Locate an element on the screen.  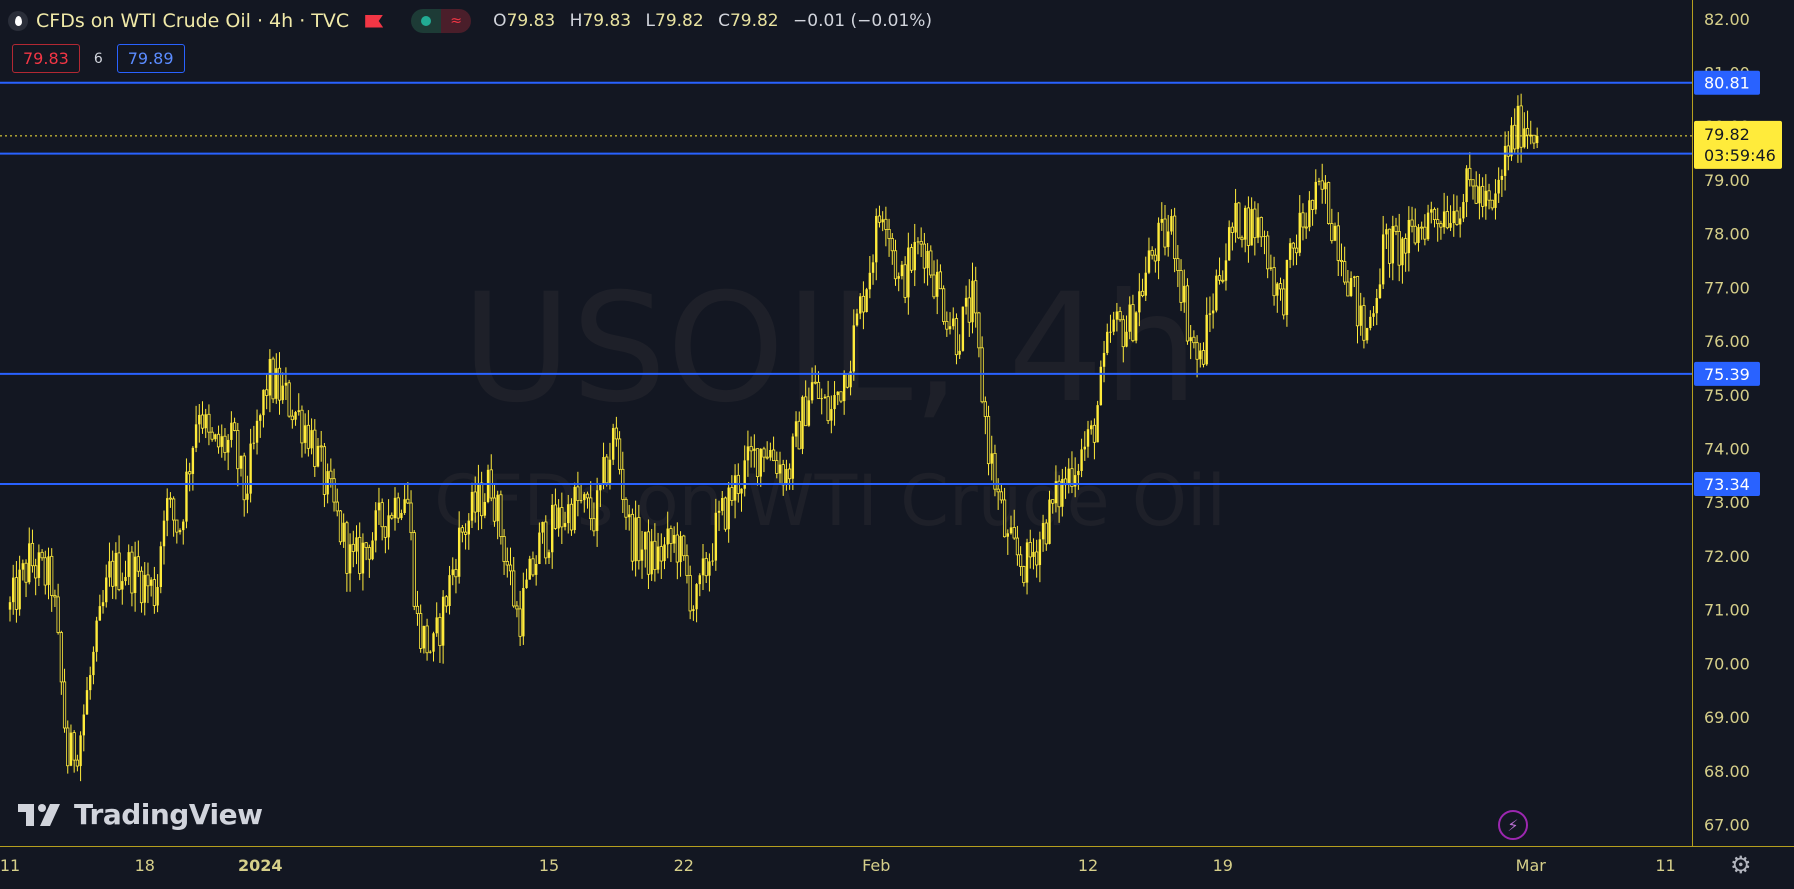
tradingview-logo: TradingView is located at coordinates (140, 814).